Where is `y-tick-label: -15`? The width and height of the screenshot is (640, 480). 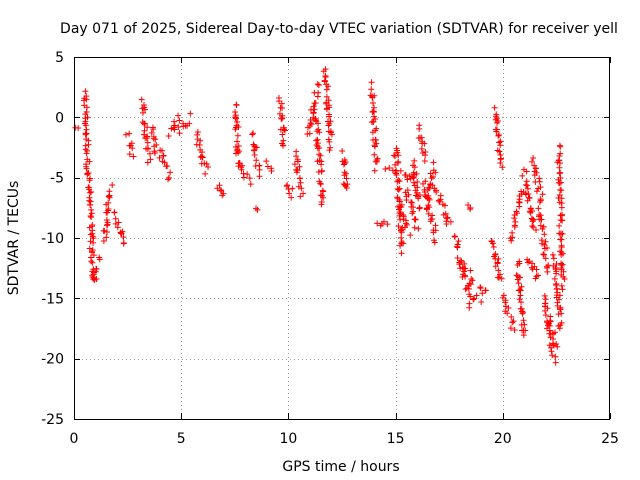 y-tick-label: -15 is located at coordinates (52, 299).